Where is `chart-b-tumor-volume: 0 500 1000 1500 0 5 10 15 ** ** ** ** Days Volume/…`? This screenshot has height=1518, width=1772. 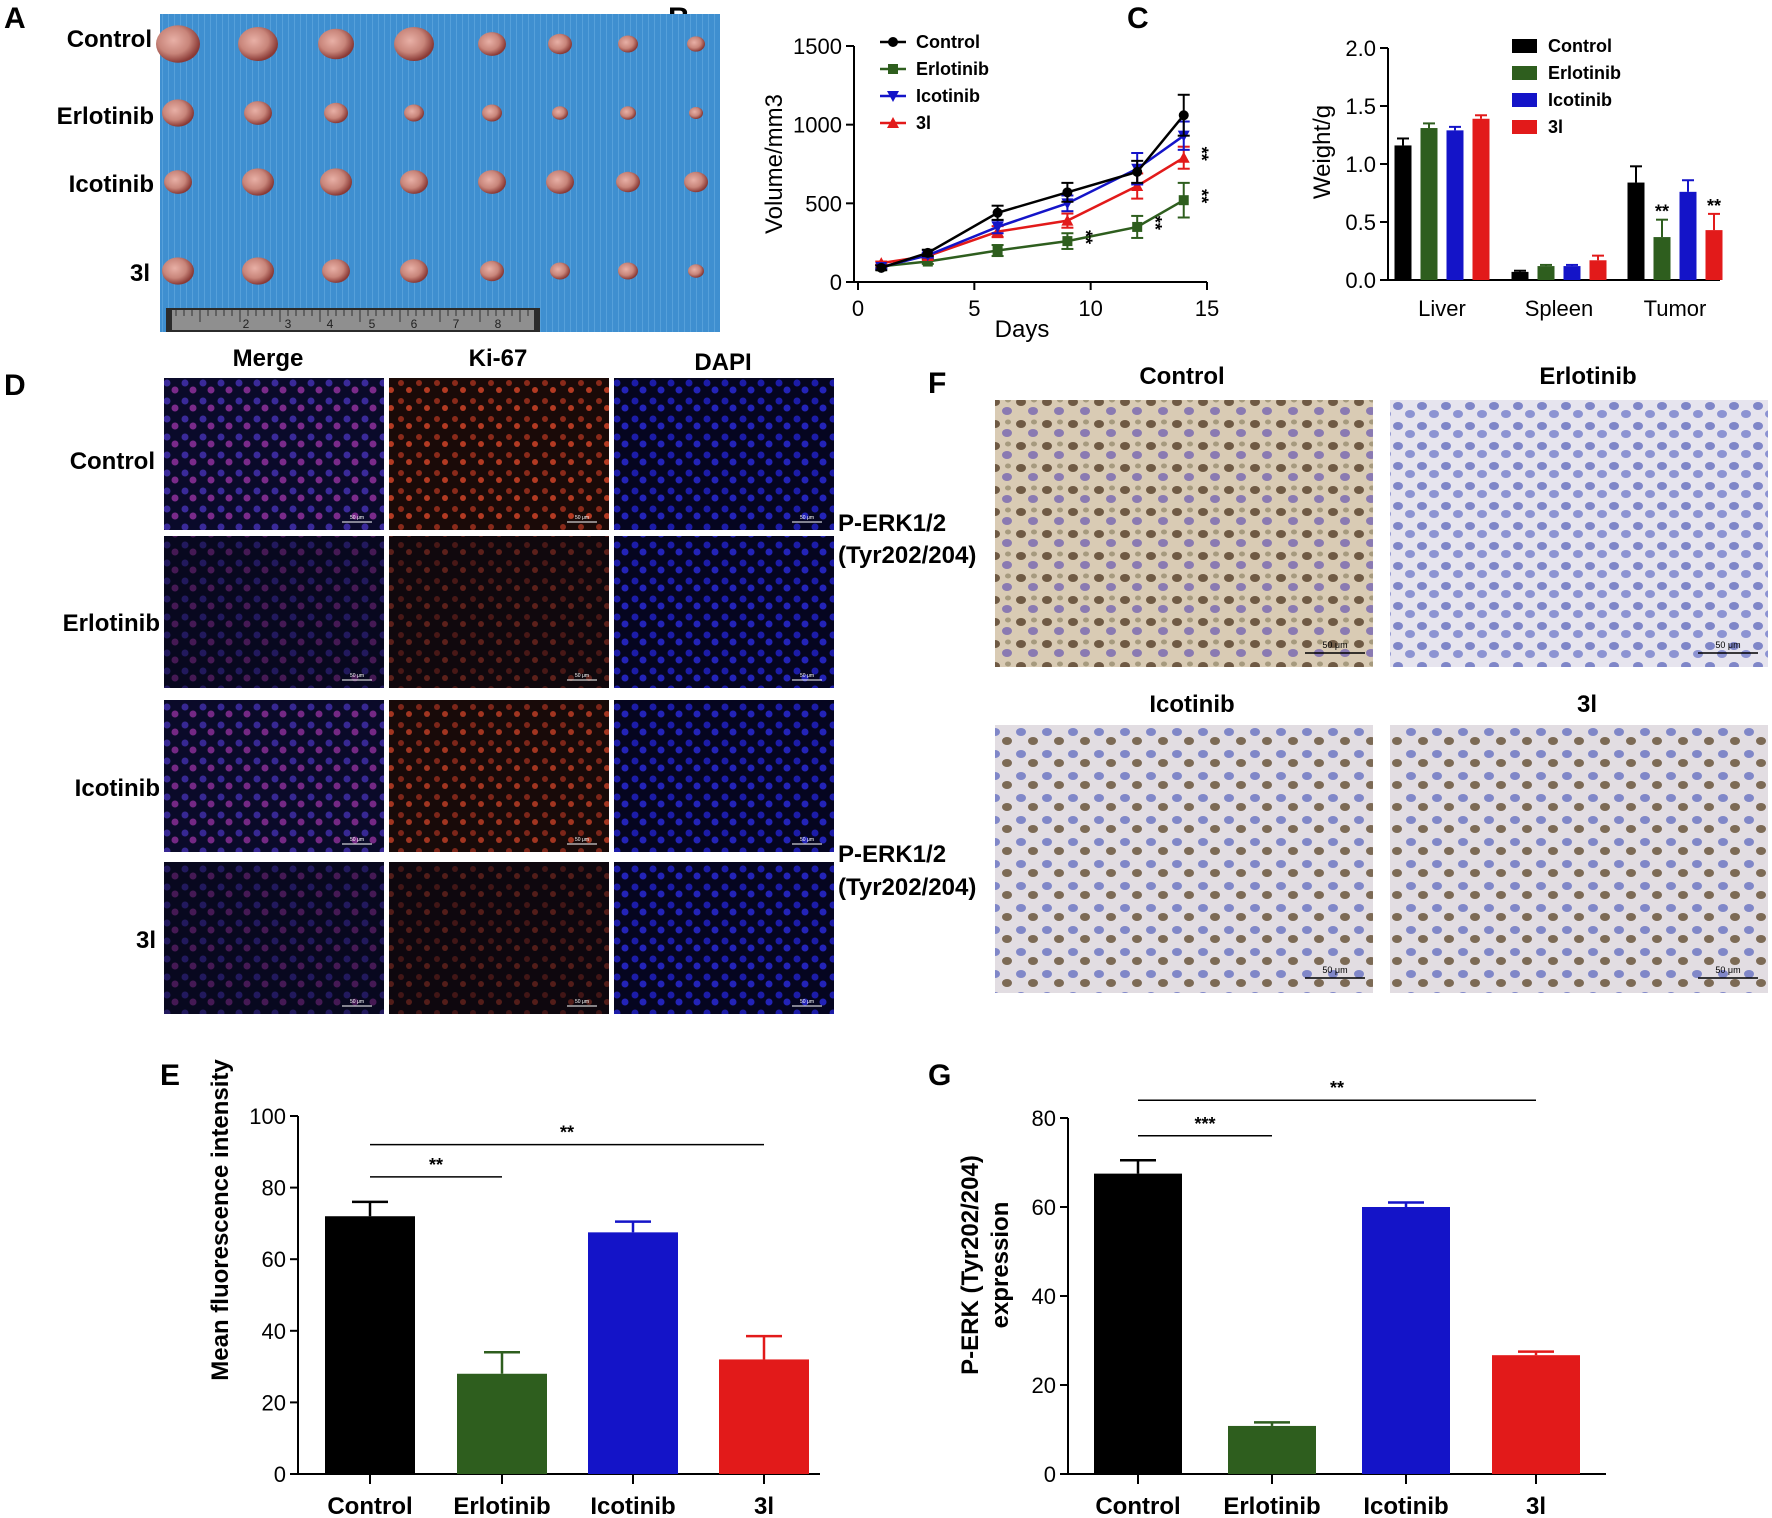
chart-b-tumor-volume: 0 500 1000 1500 0 5 10 15 ** ** ** ** Days Volume/… is located at coordinates (990, 187).